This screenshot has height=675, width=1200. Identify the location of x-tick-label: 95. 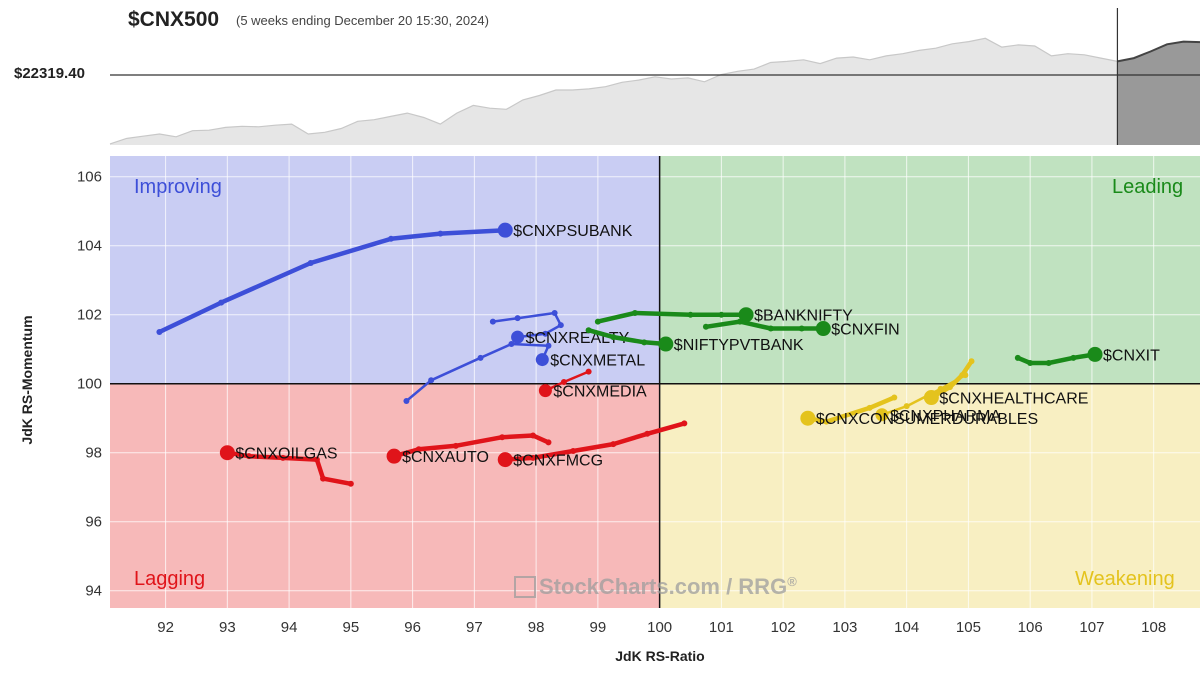
(351, 627).